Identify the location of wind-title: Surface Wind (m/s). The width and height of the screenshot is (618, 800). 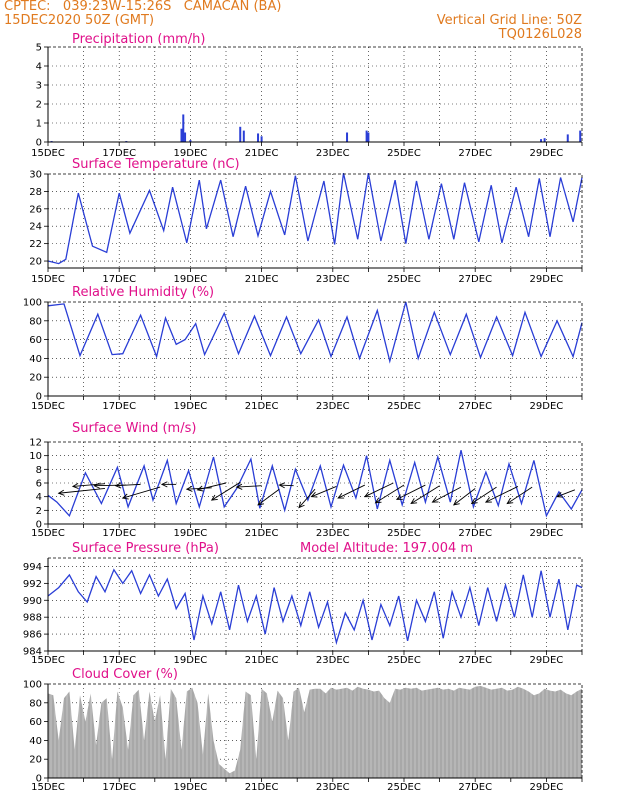
(134, 428).